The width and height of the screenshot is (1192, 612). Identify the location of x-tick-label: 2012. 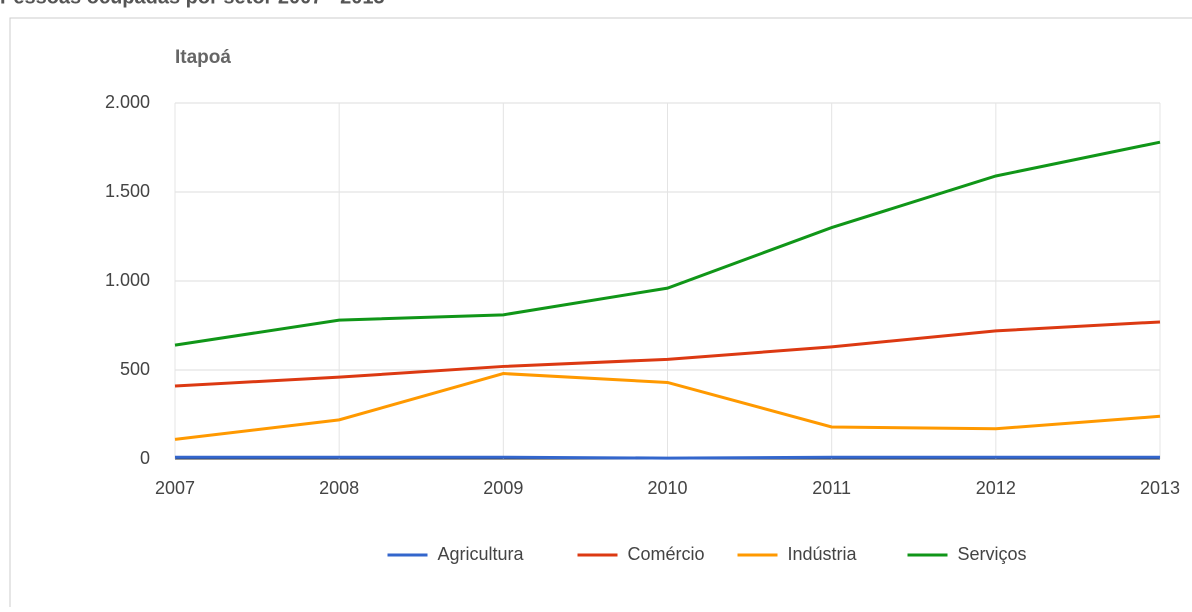
(996, 488).